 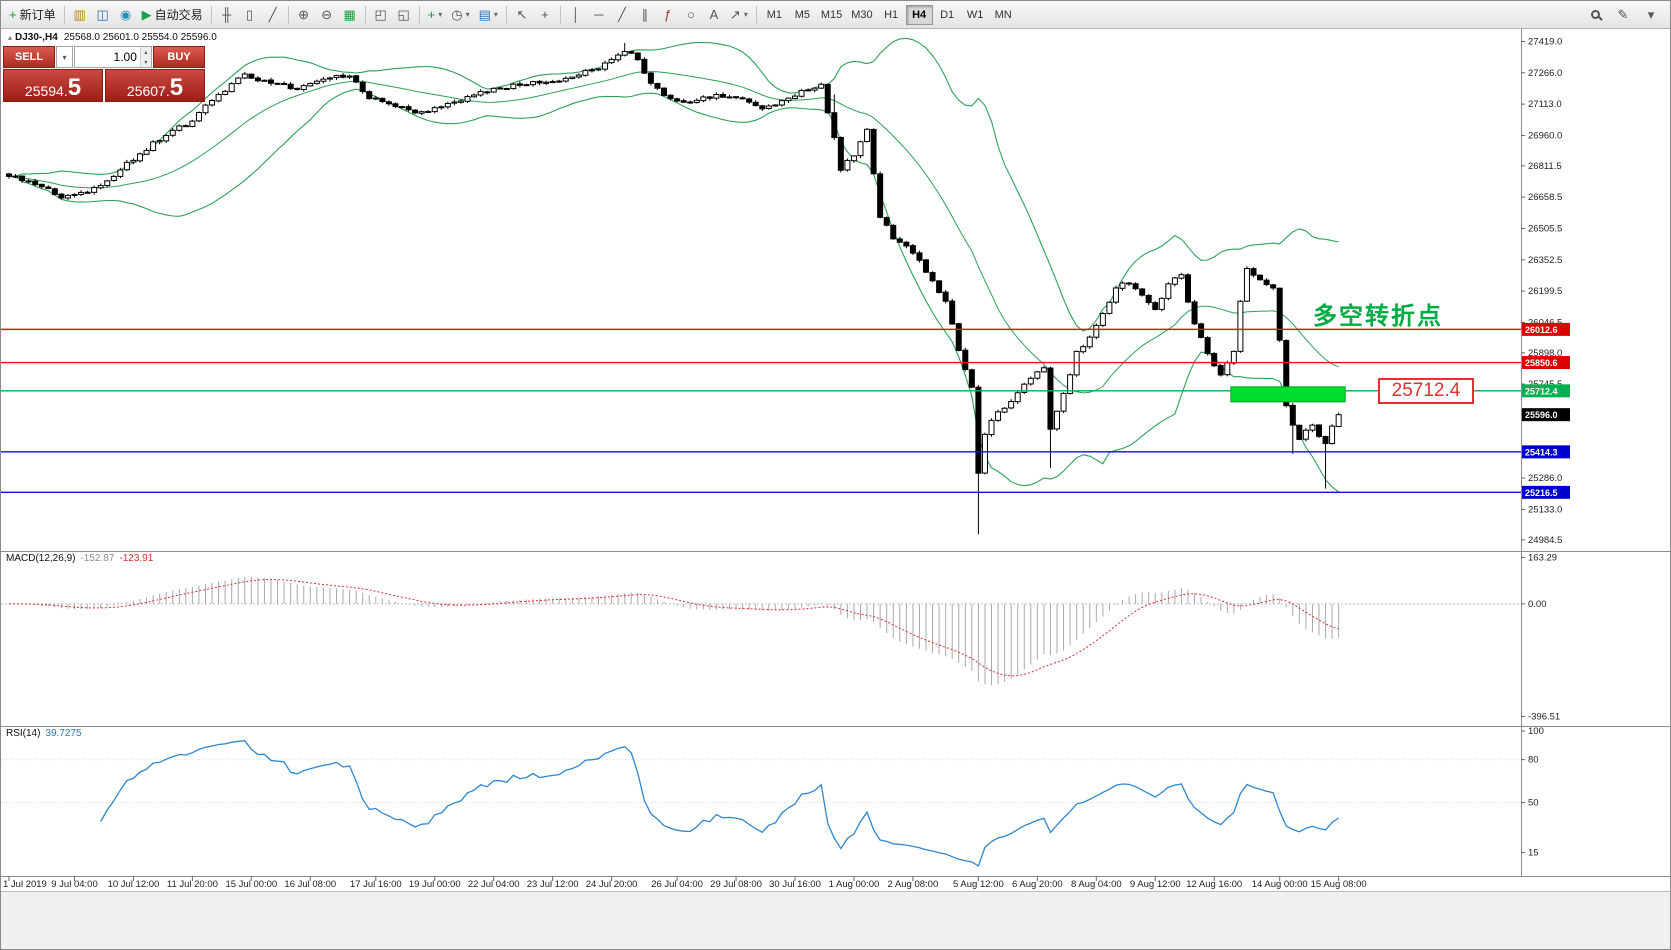 I want to click on shapes-icon-glyph: ○, so click(x=690, y=14).